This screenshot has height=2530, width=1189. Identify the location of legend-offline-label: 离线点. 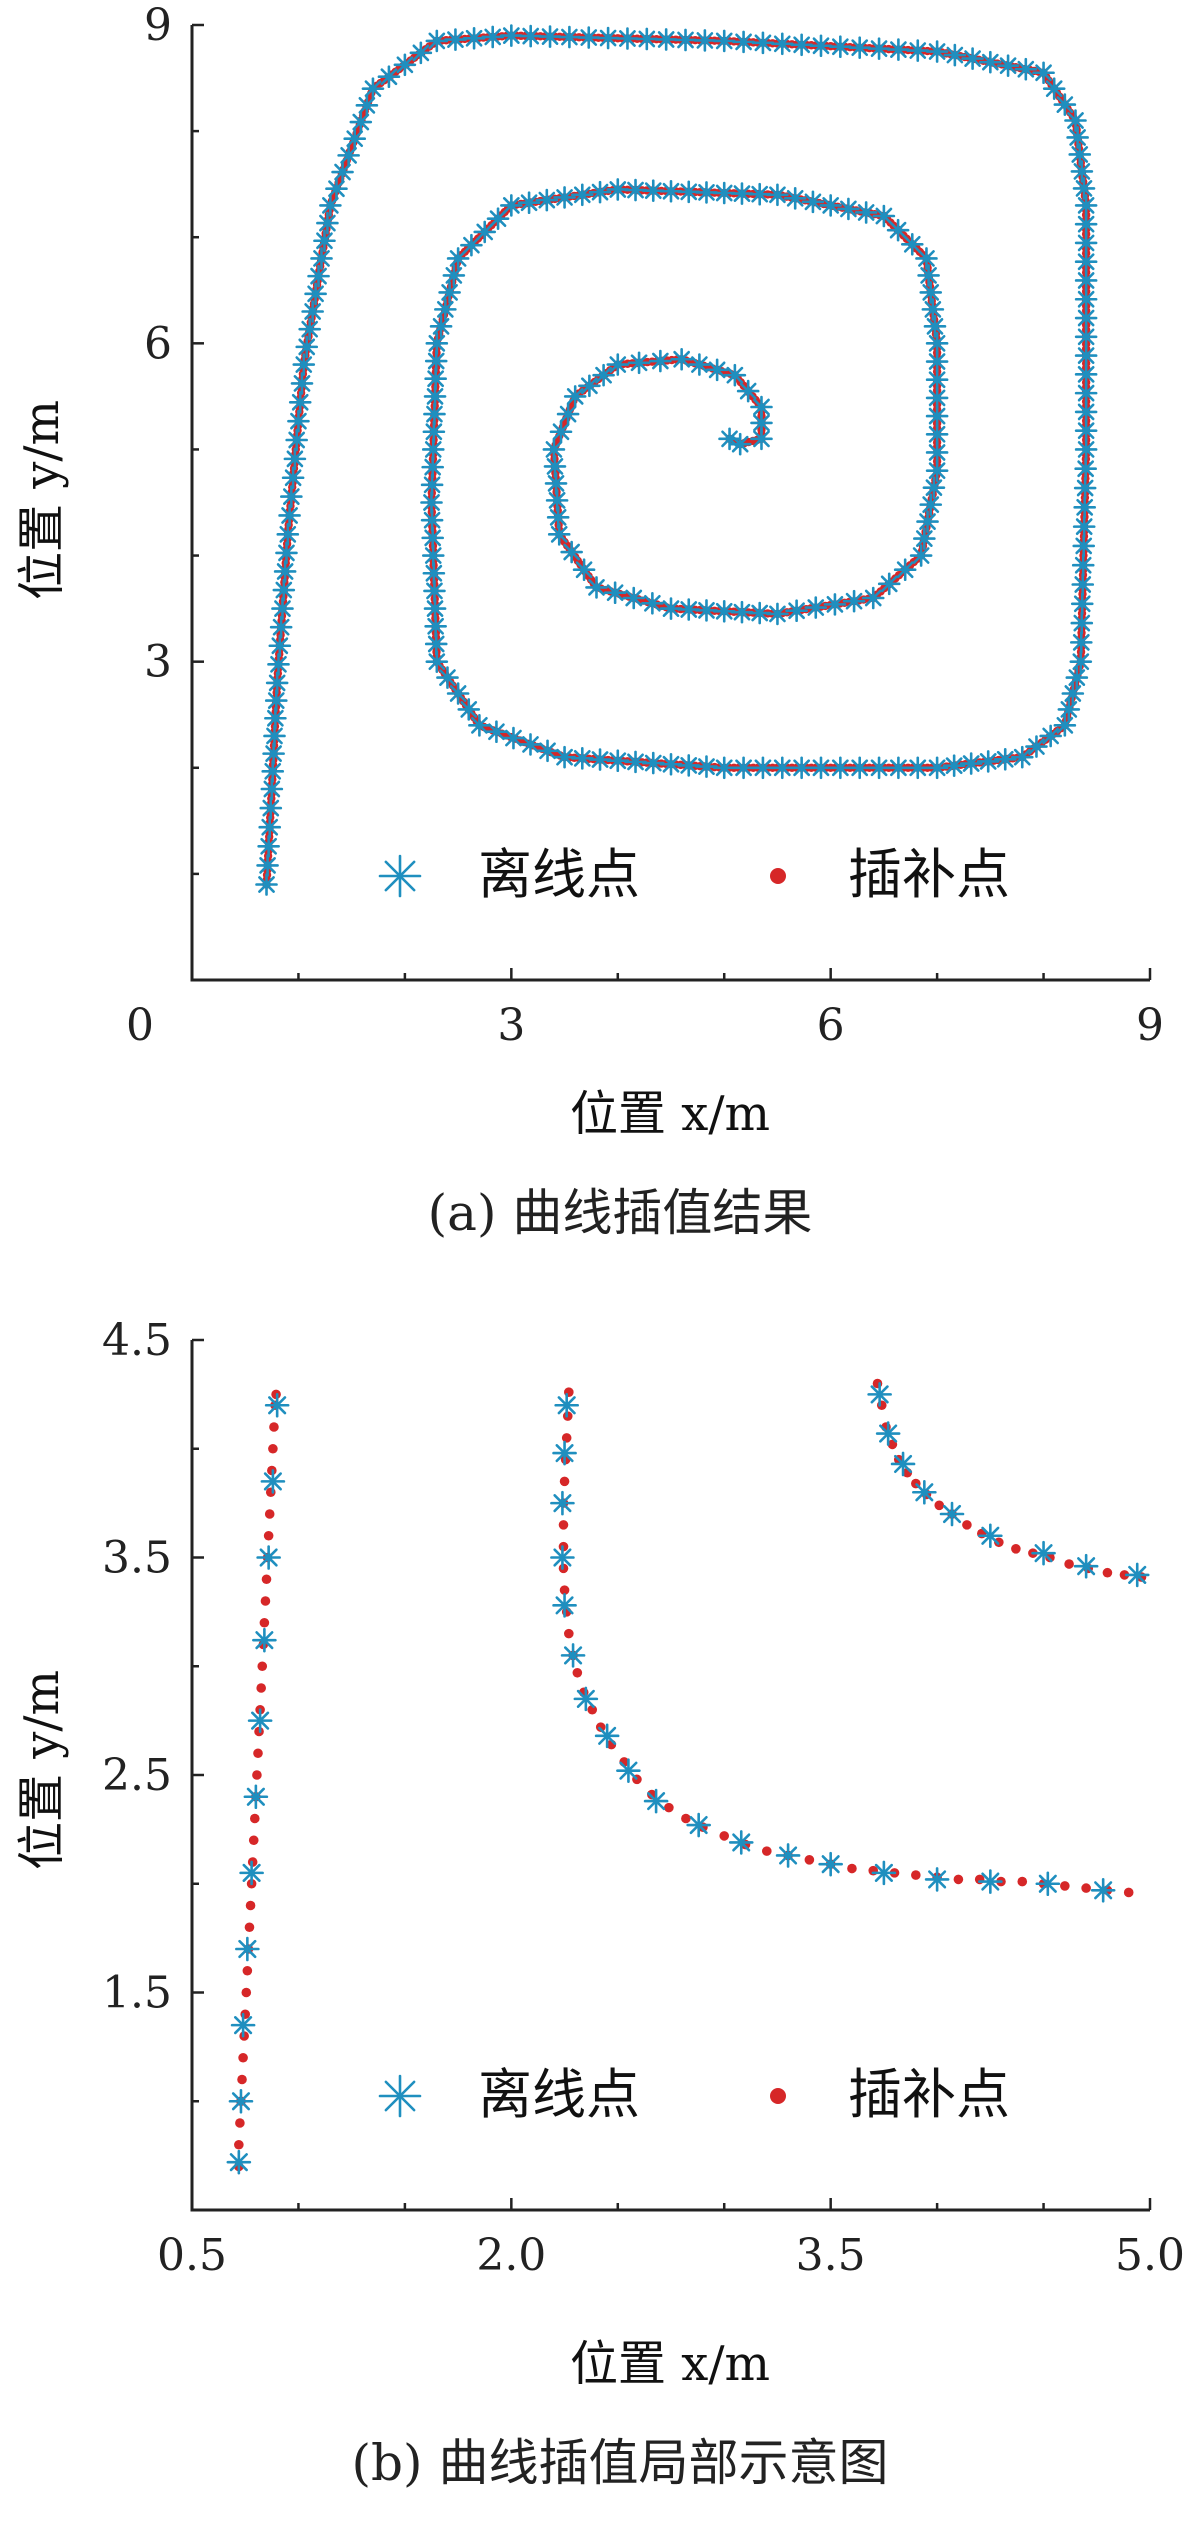
(559, 2094).